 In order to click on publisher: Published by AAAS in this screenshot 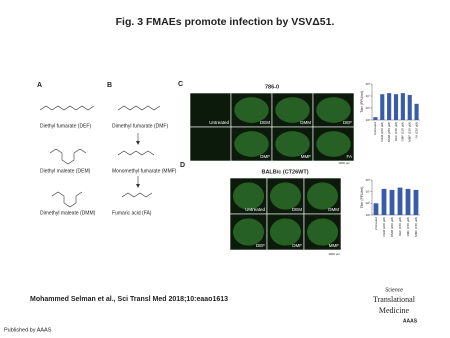, I will do `click(28, 330)`.